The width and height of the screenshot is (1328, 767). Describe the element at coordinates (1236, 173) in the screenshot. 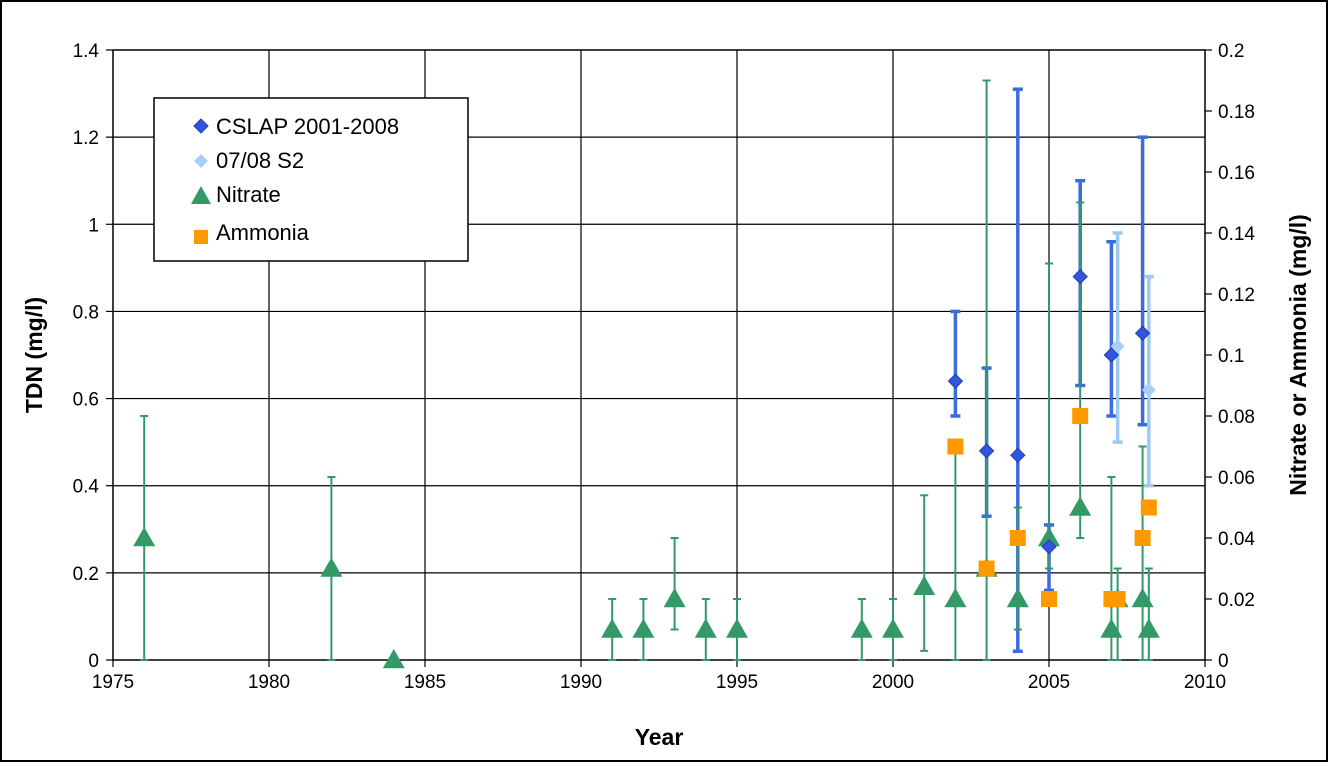

I see `y-right-tick-label: 0.16` at that location.